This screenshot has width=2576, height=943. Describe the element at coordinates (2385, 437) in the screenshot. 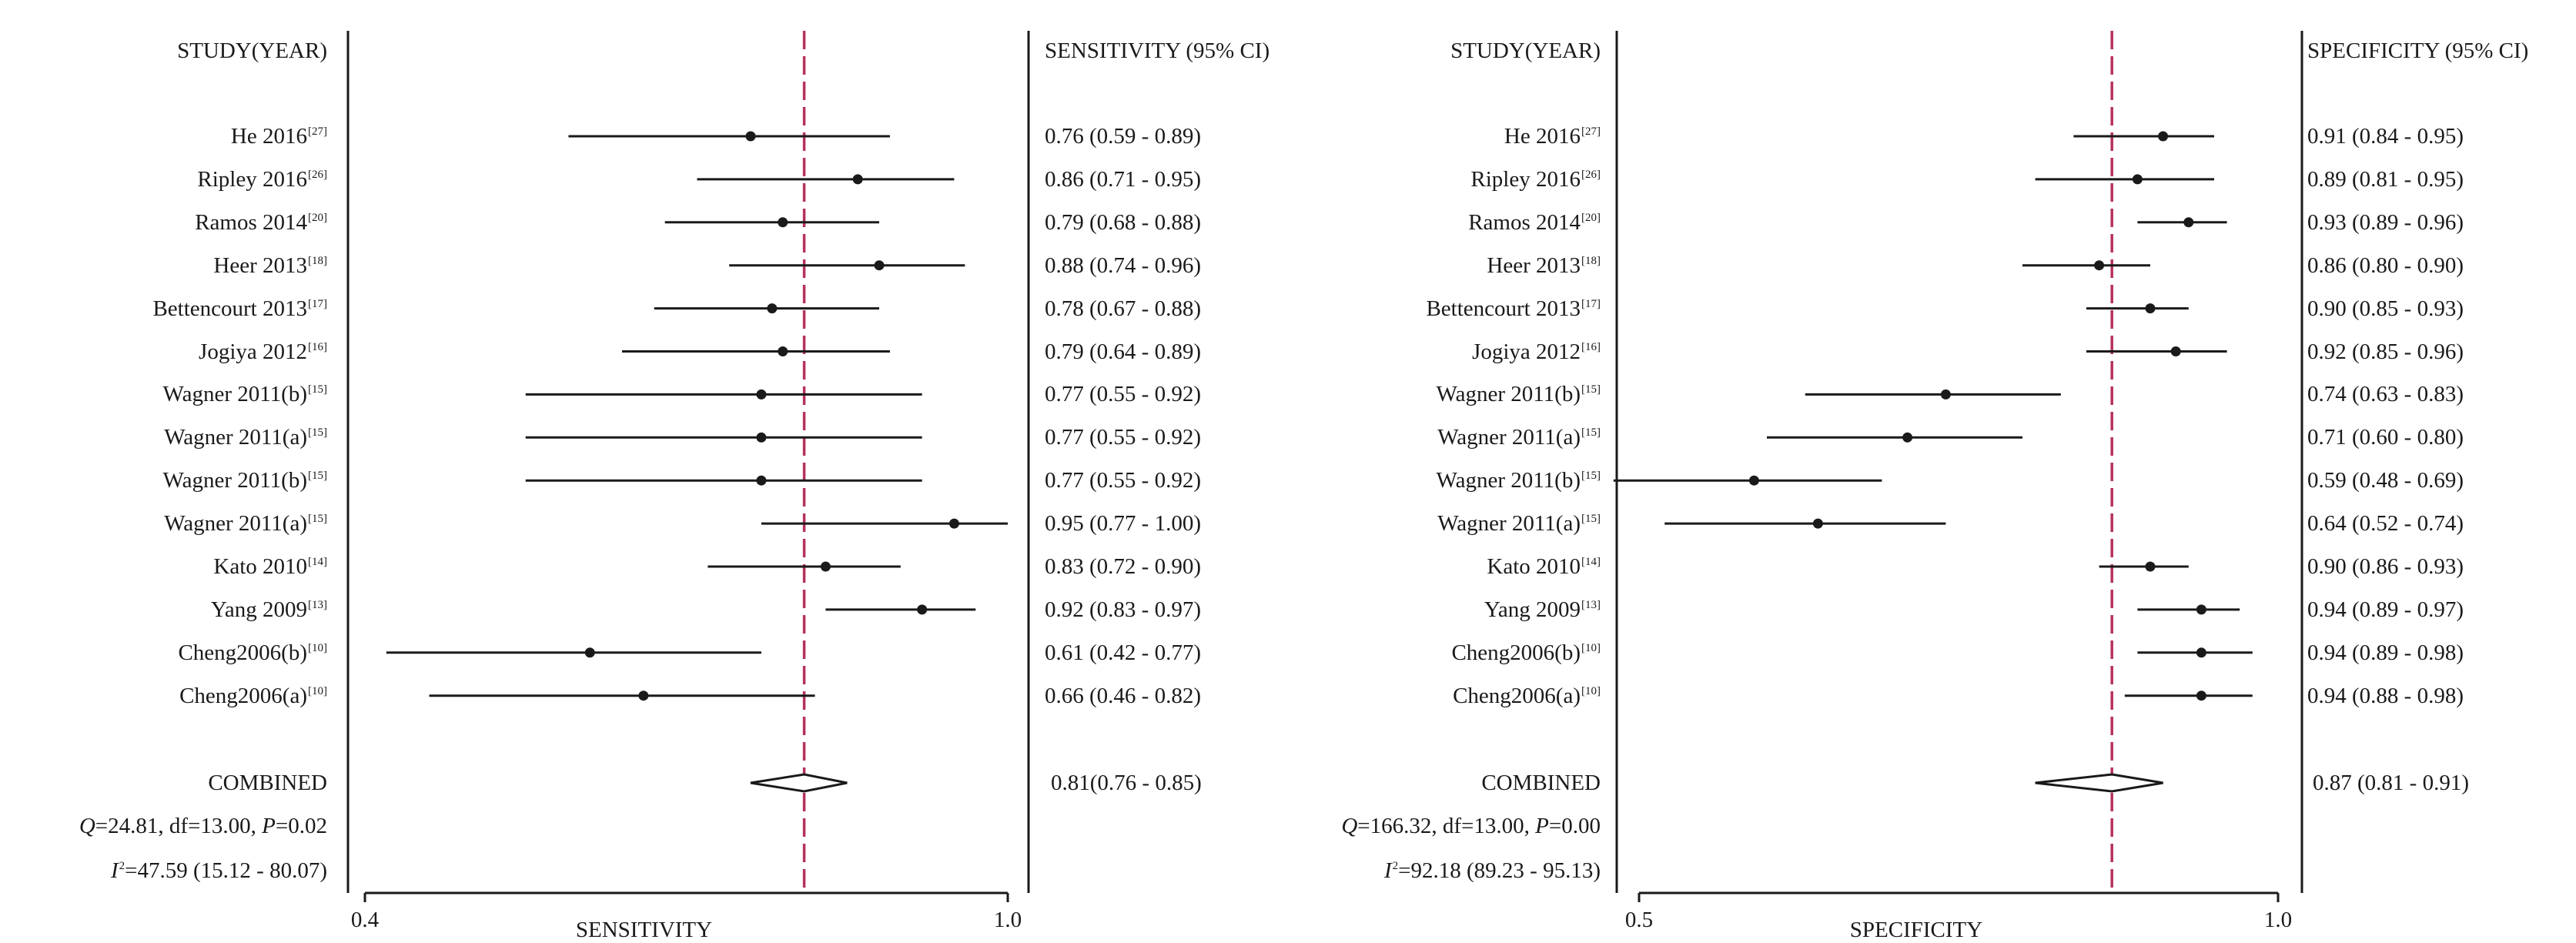

I see `study-ci-text: 0.71 (0.60 - 0.80)` at that location.